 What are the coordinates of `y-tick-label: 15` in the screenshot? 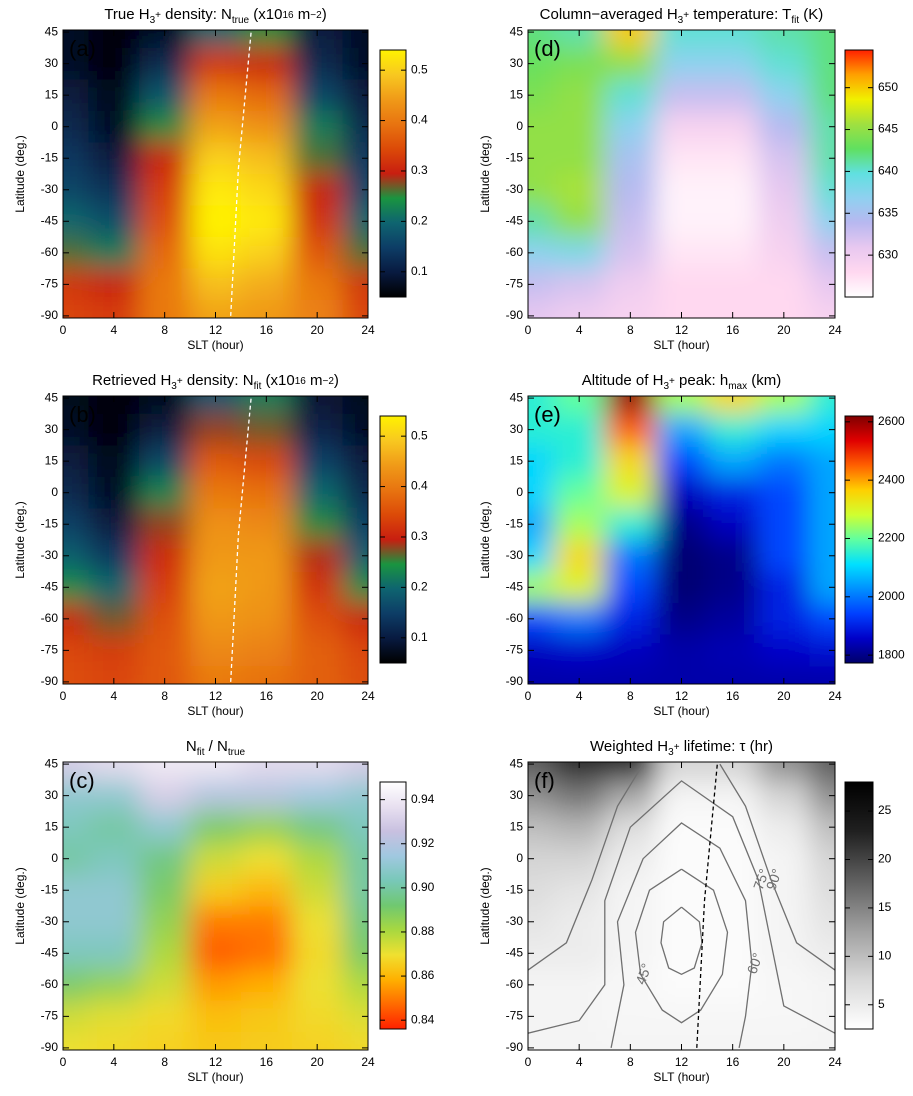 It's located at (52, 460).